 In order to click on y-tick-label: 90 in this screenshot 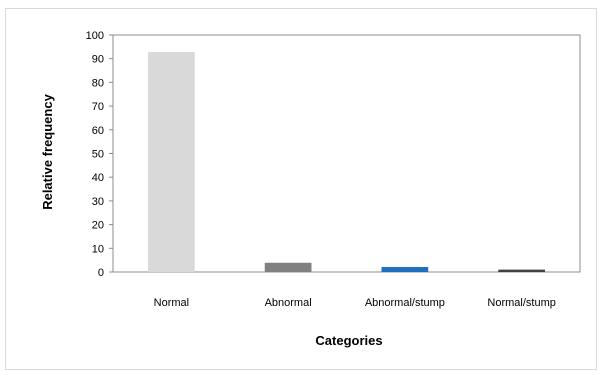, I will do `click(98, 60)`.